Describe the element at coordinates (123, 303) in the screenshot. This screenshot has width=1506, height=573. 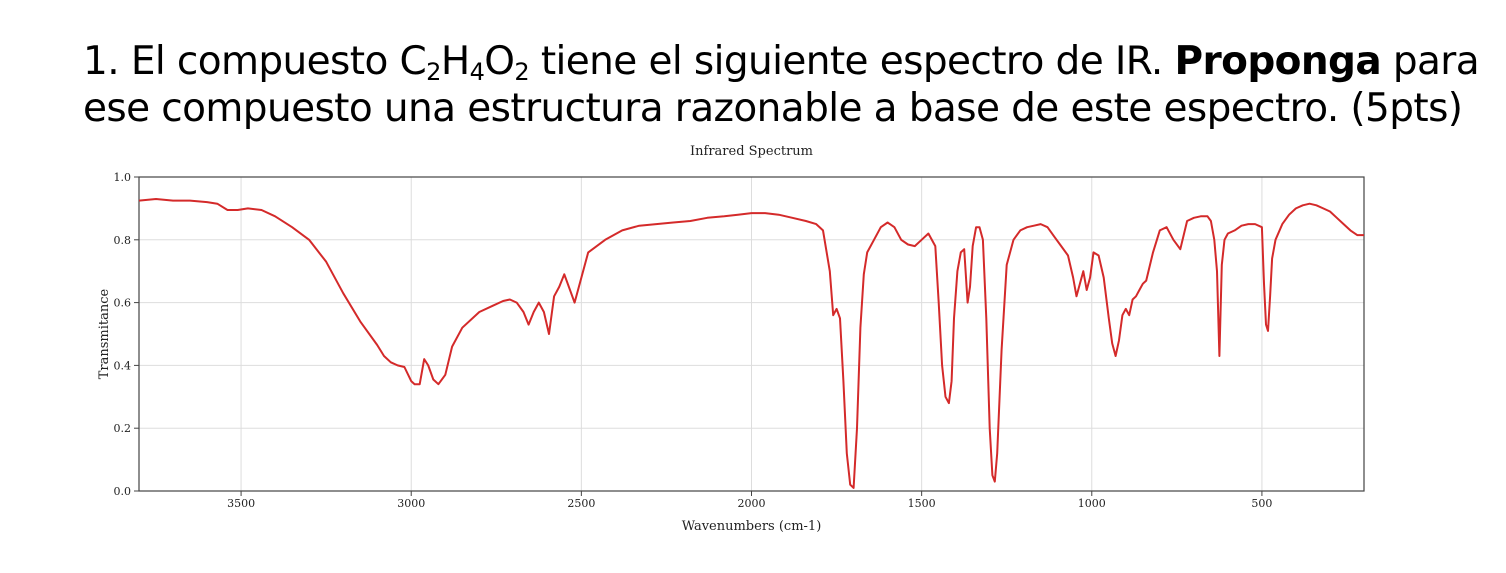
I see `y-tick-label: 0.6` at that location.